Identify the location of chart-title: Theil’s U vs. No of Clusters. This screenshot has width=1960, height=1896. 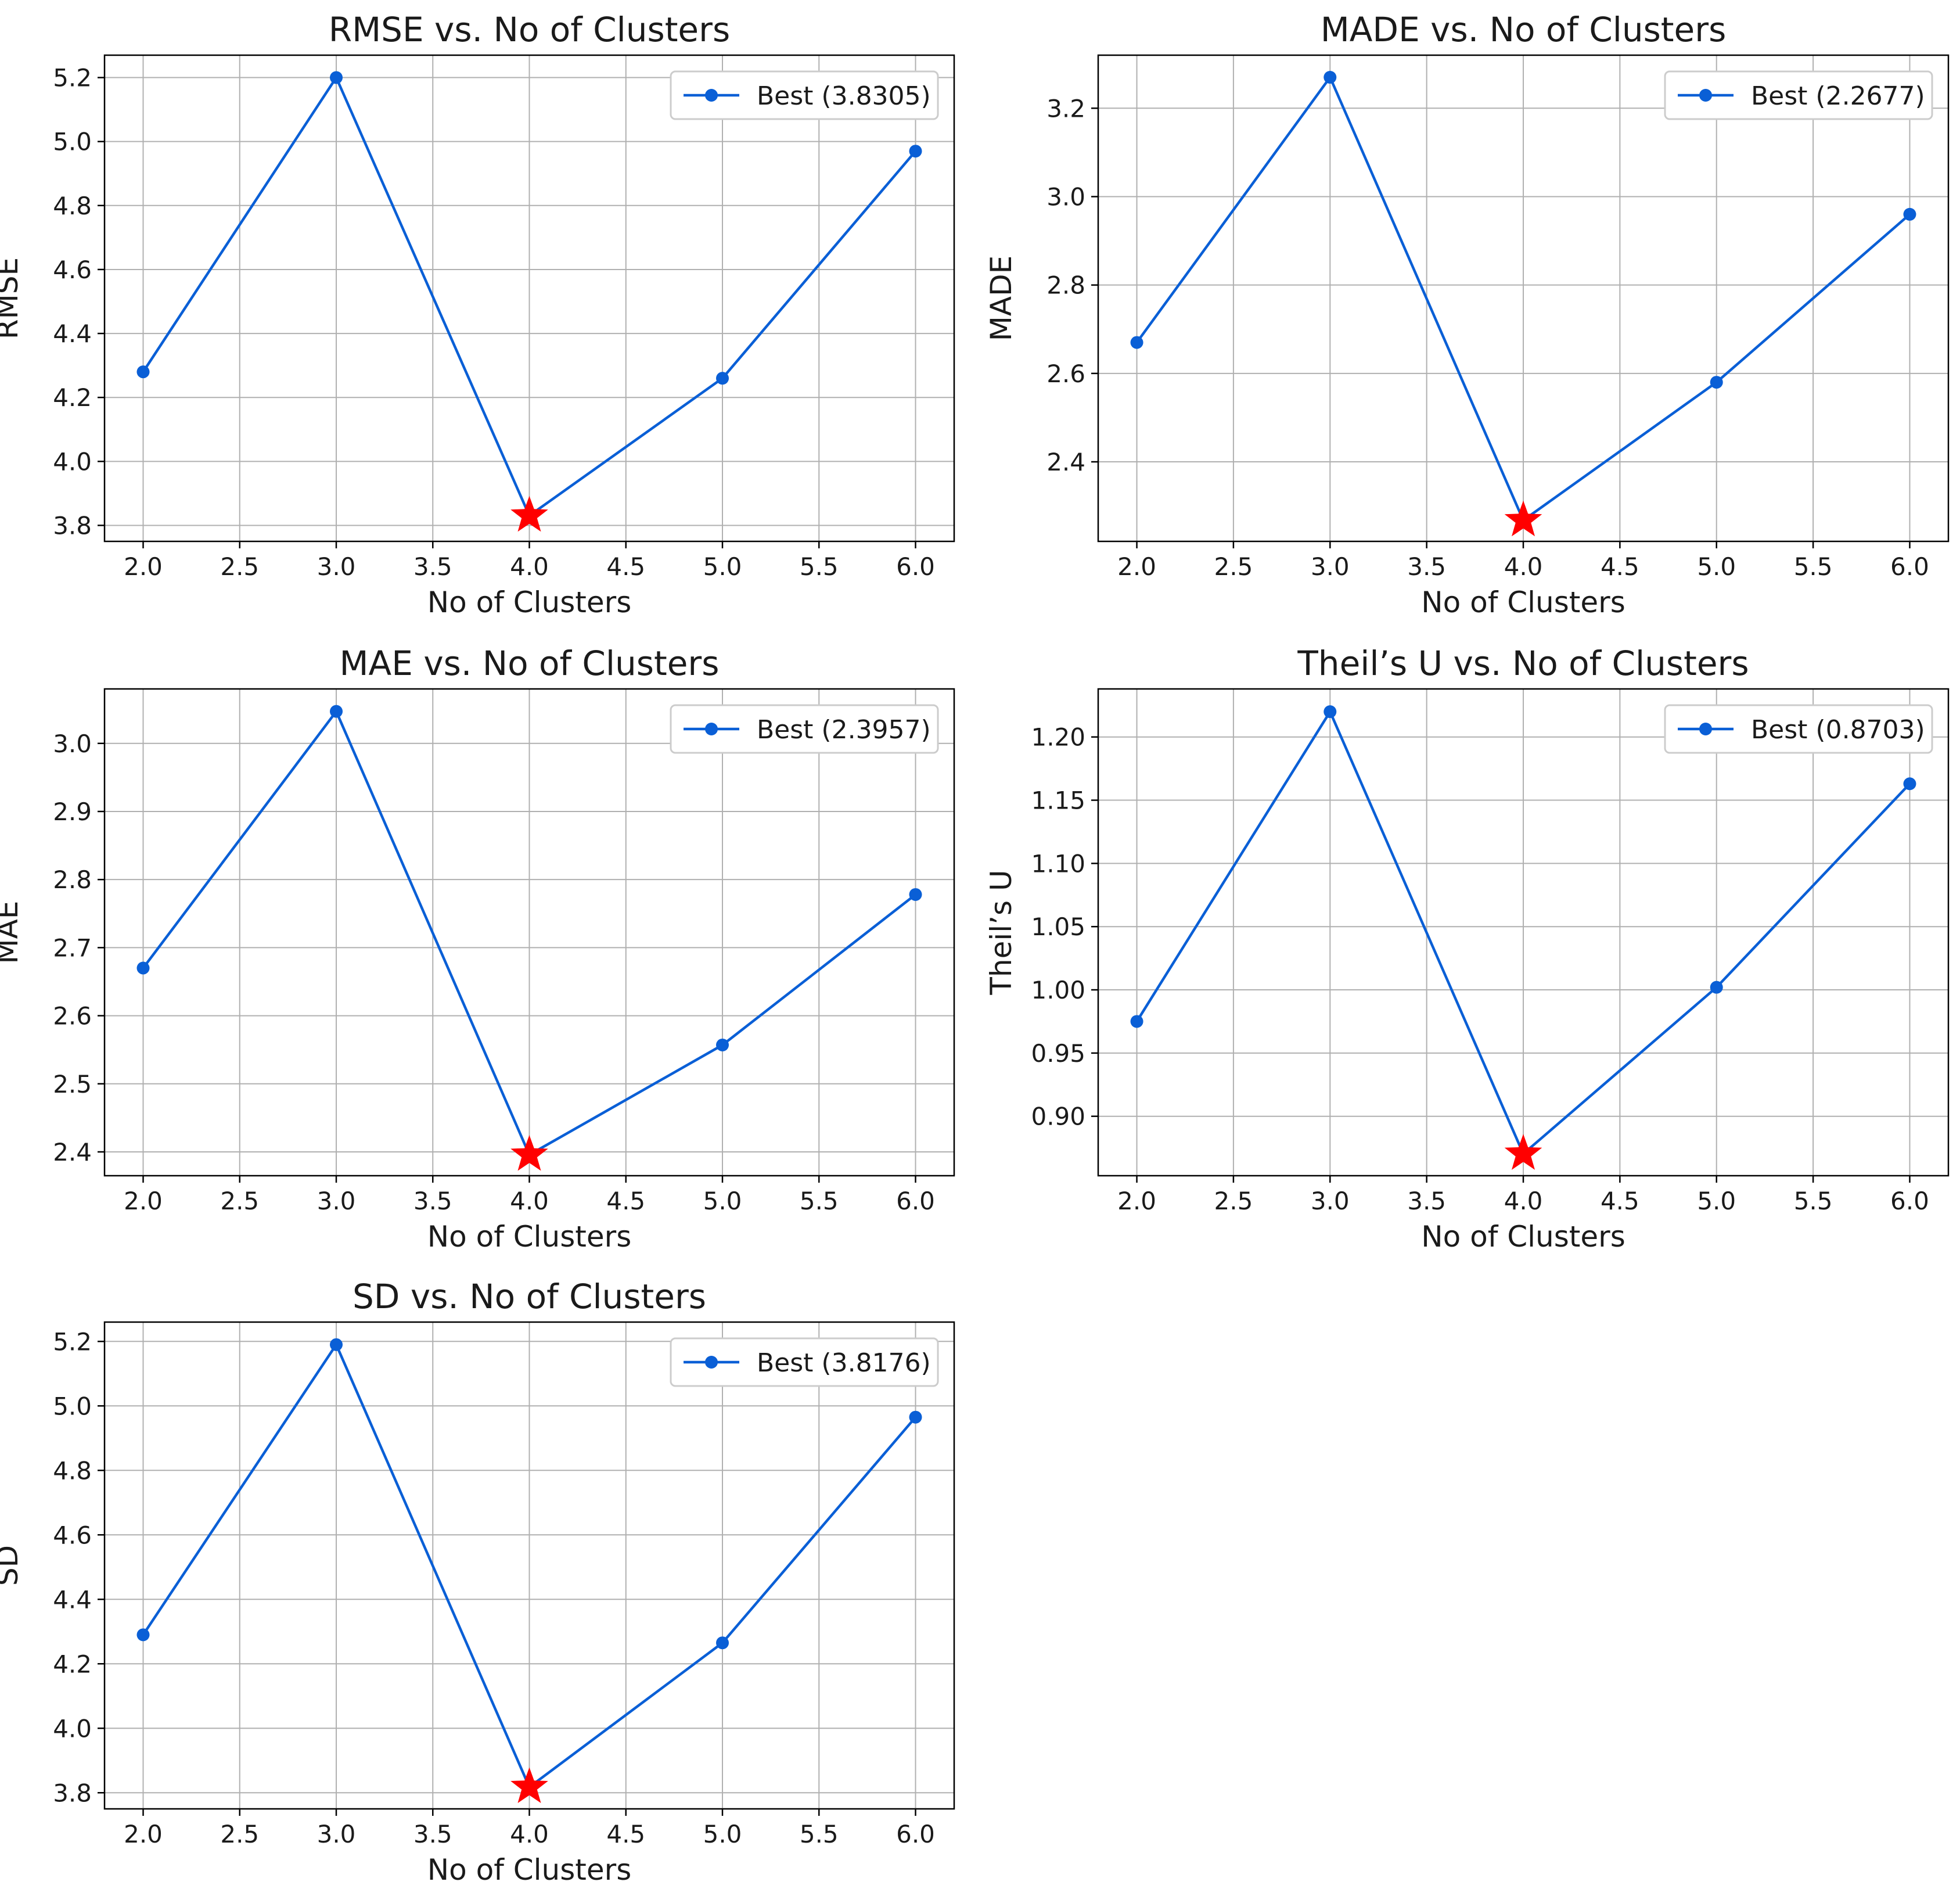
(1523, 664).